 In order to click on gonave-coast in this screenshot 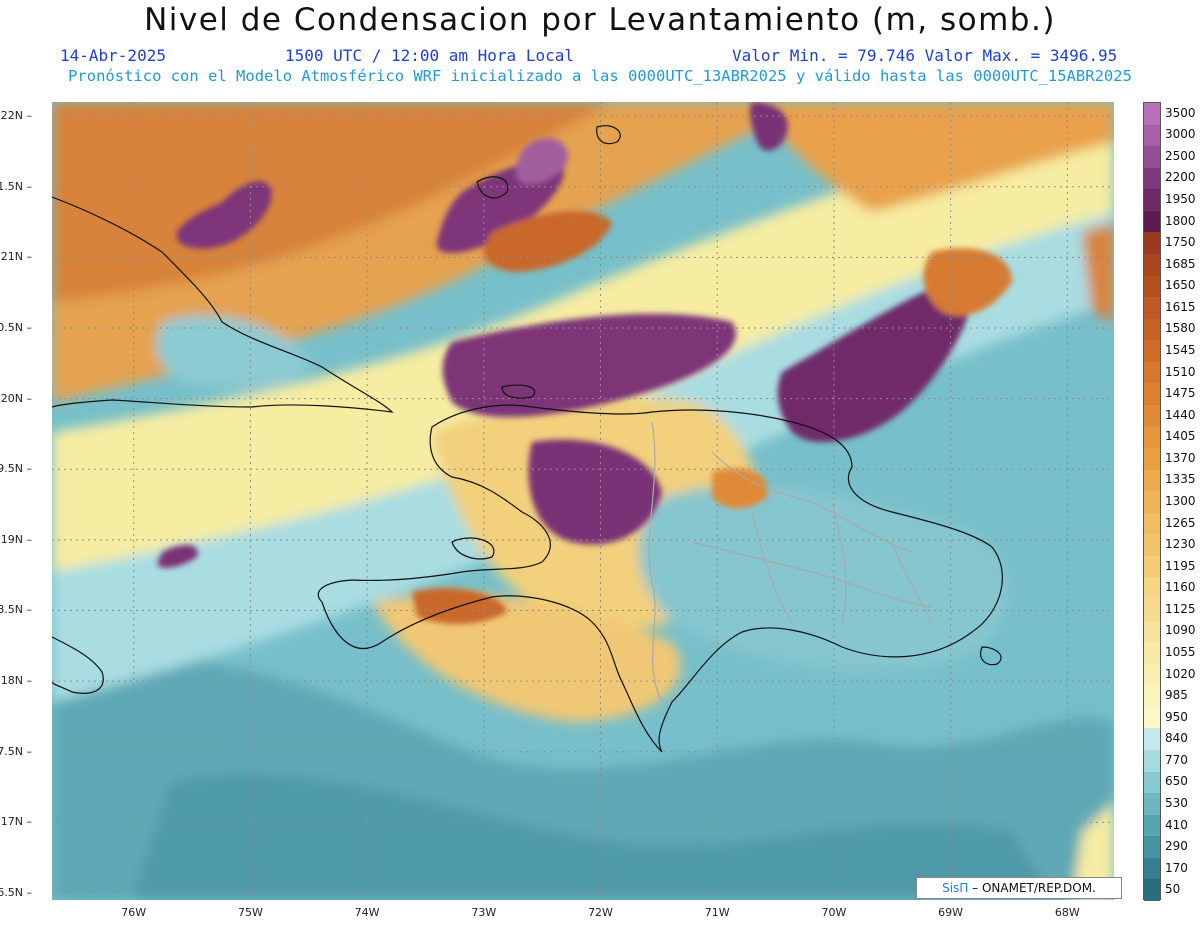, I will do `click(473, 548)`.